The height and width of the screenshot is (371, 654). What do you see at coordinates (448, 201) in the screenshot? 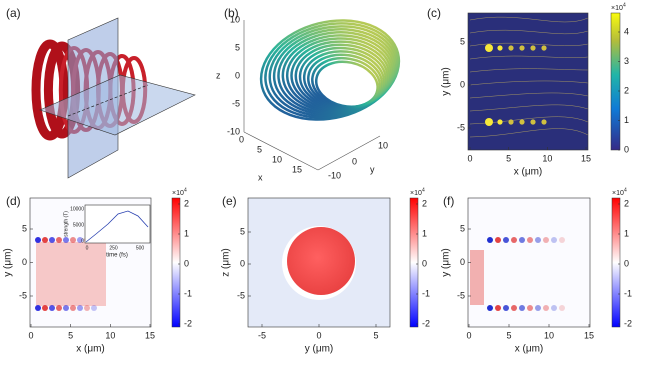
I see `panel-label: (f)` at bounding box center [448, 201].